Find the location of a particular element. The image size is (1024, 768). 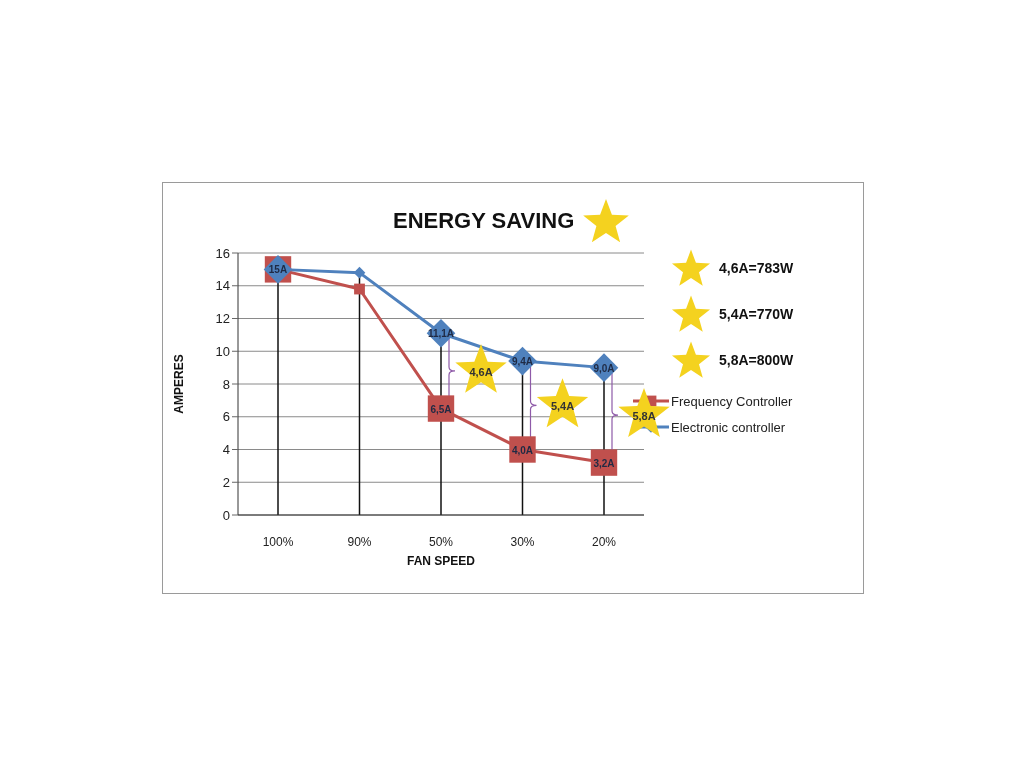

data-label: 6,5A is located at coordinates (441, 409).